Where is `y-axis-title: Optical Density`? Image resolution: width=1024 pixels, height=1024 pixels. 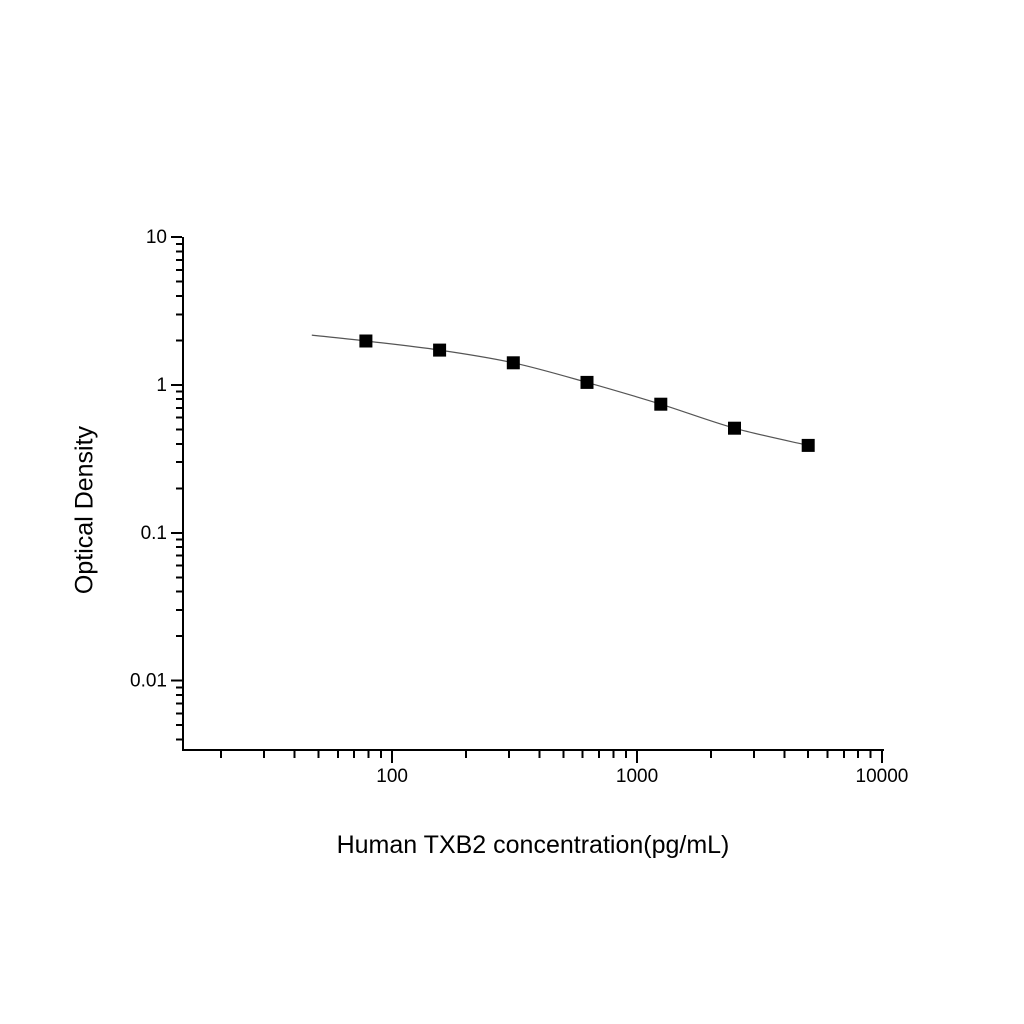
y-axis-title: Optical Density is located at coordinates (84, 510).